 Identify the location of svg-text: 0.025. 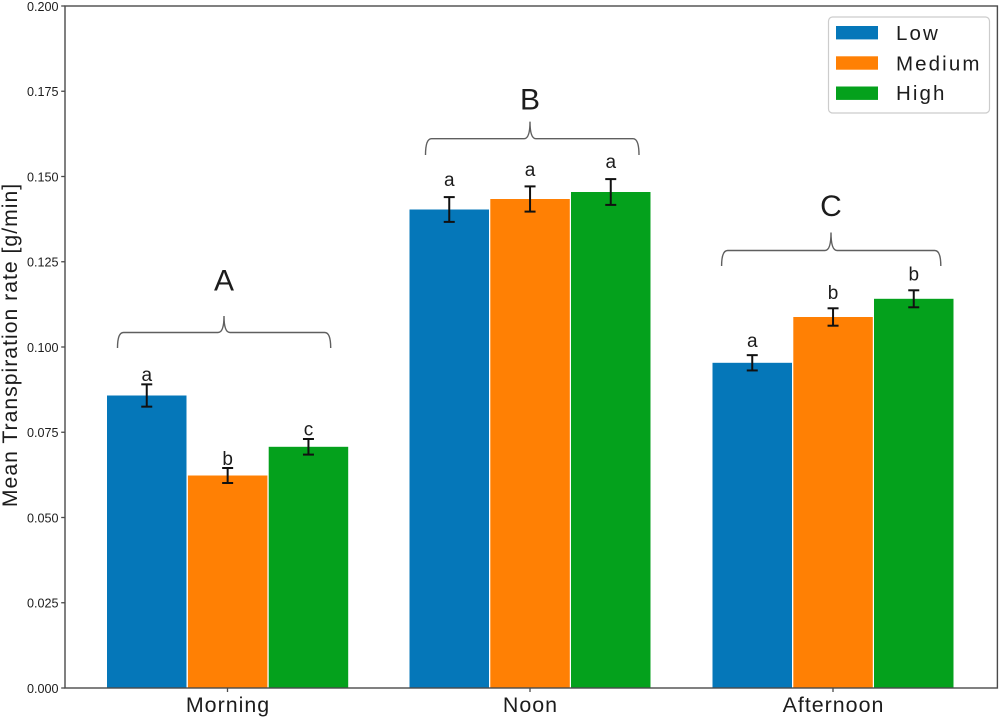
(43, 604).